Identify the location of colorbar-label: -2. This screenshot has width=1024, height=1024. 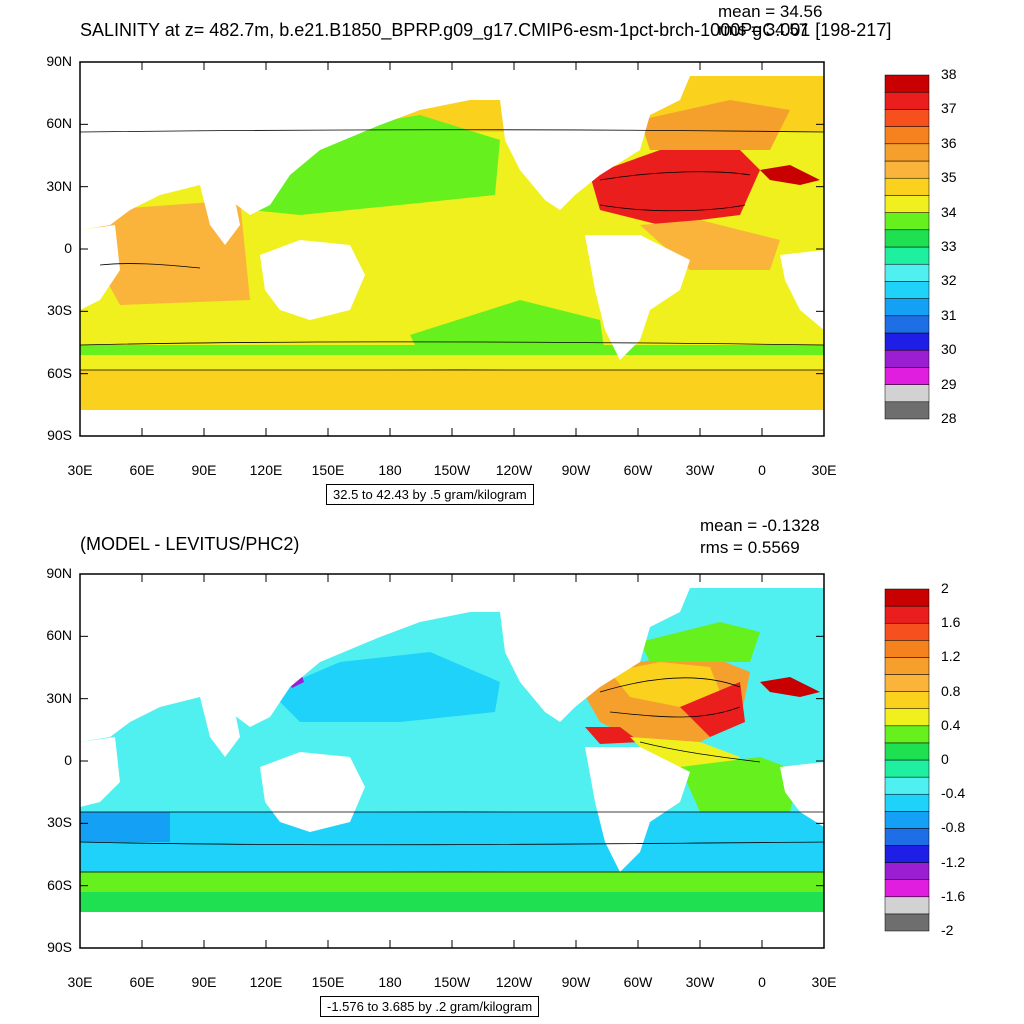
(947, 930).